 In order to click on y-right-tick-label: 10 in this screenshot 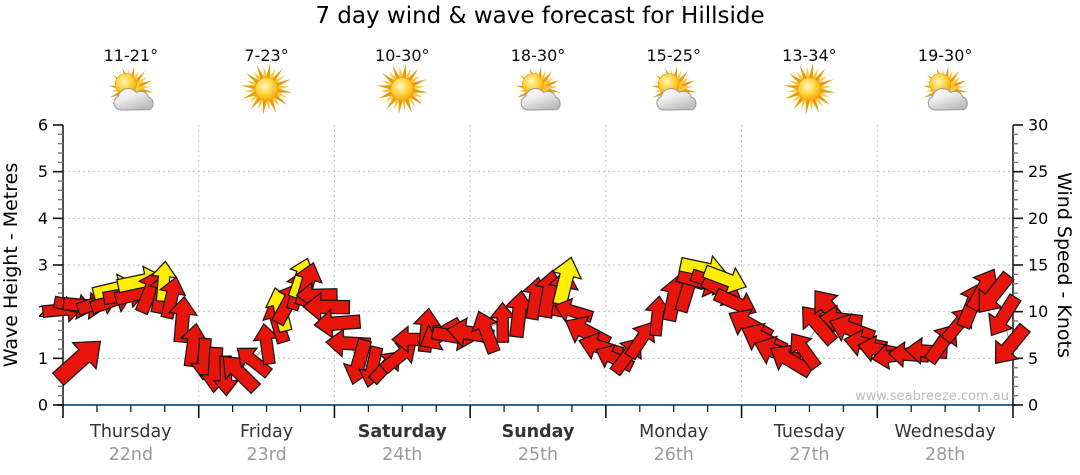, I will do `click(1038, 311)`.